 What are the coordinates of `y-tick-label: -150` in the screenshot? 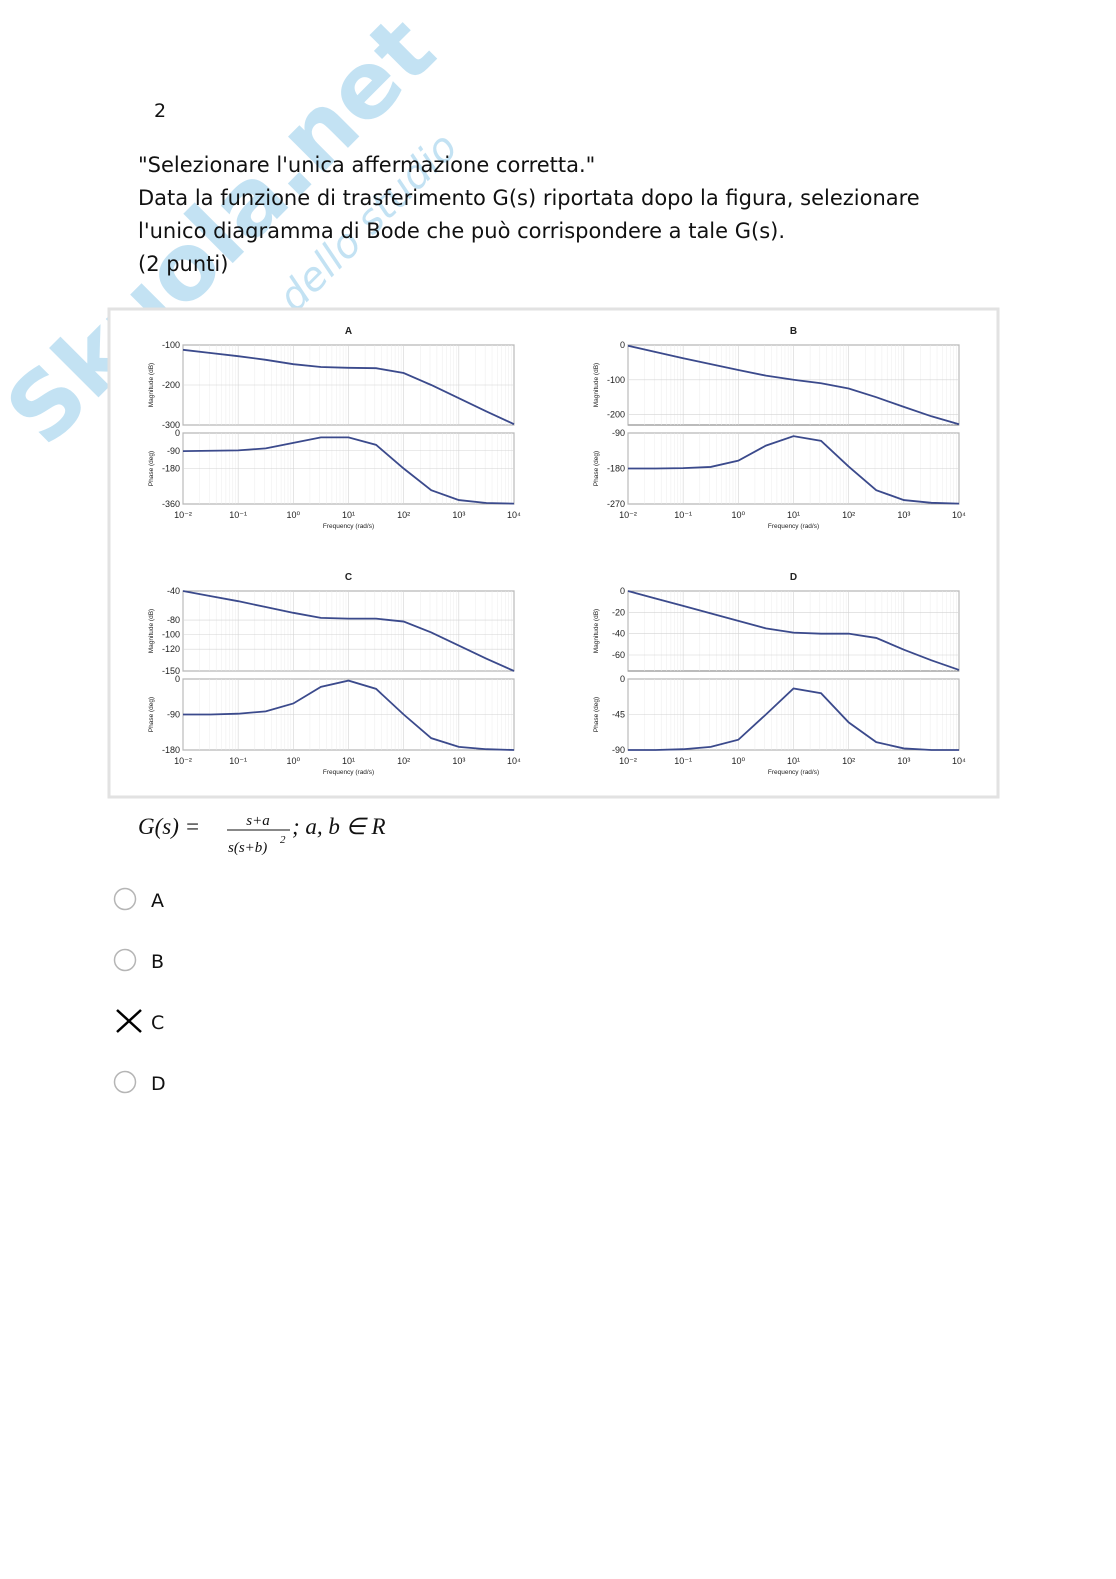 It's located at (171, 671).